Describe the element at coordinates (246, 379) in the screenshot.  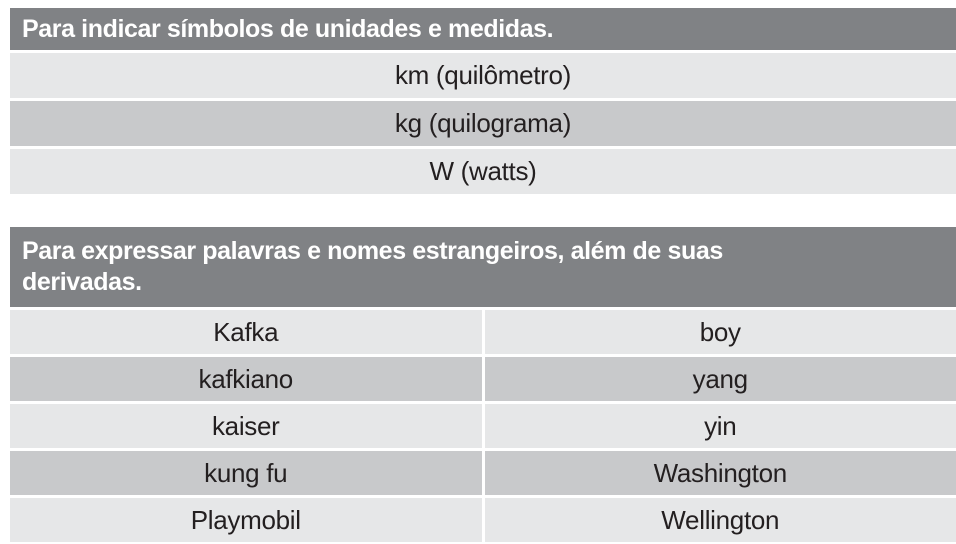
I see `foreign-cell-left: kafkiano` at that location.